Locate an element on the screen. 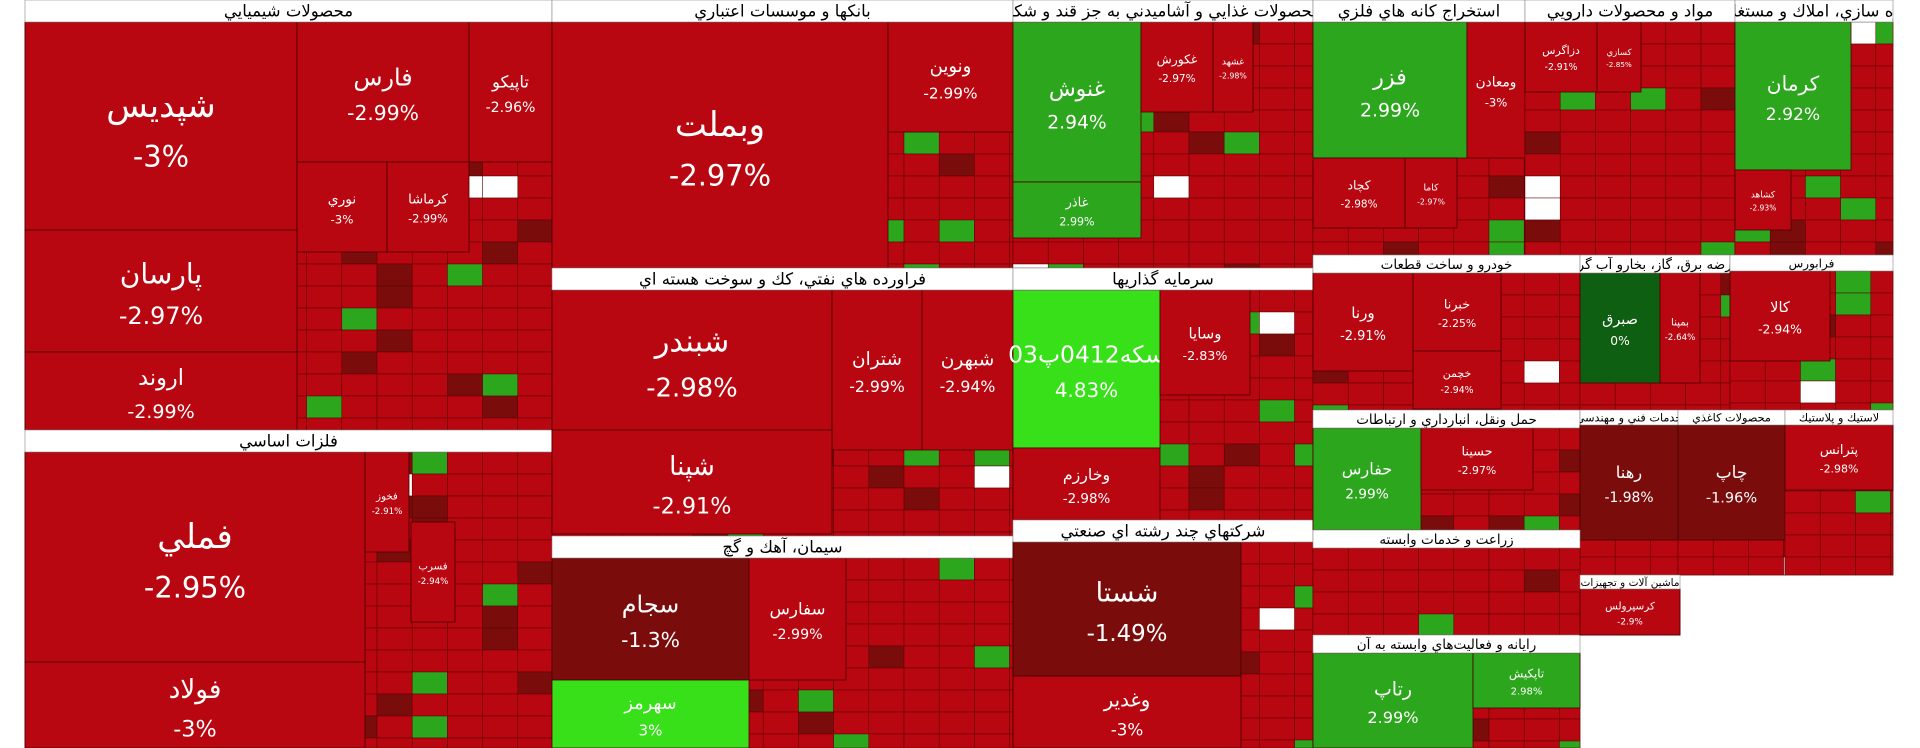 The image size is (1920, 748). stock-tile: شپنا -2.91% is located at coordinates (692, 482).